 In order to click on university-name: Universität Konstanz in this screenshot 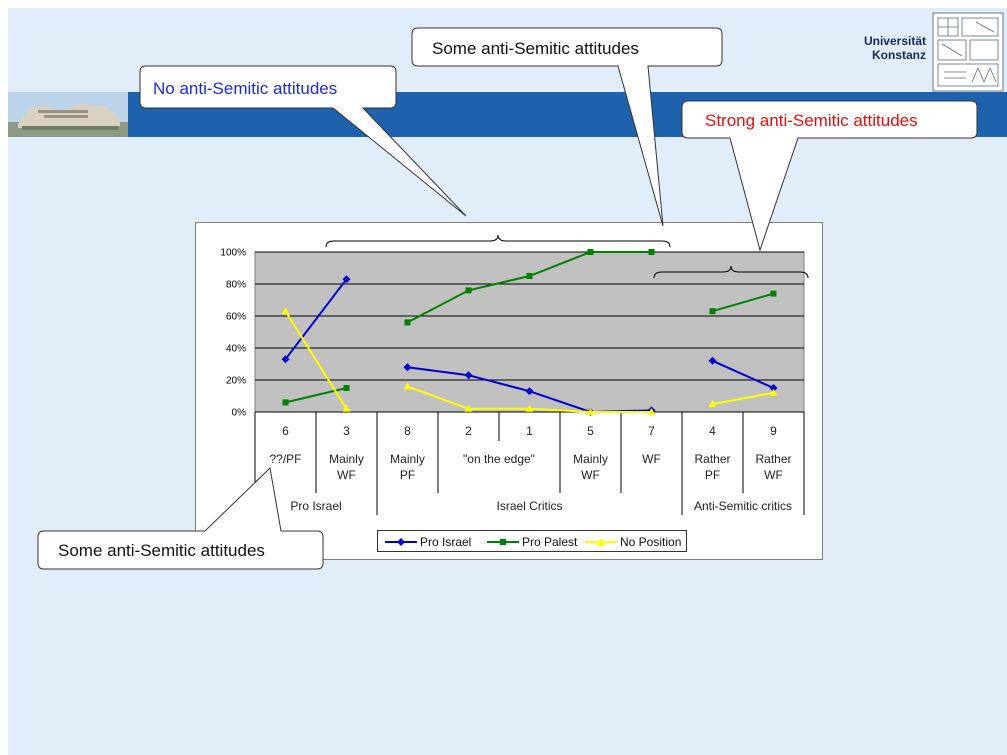, I will do `click(867, 48)`.